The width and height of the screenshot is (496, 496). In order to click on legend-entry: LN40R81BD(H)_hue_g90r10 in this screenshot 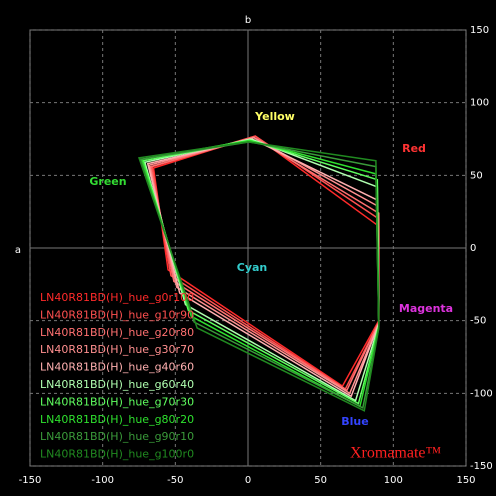, I will do `click(117, 436)`.